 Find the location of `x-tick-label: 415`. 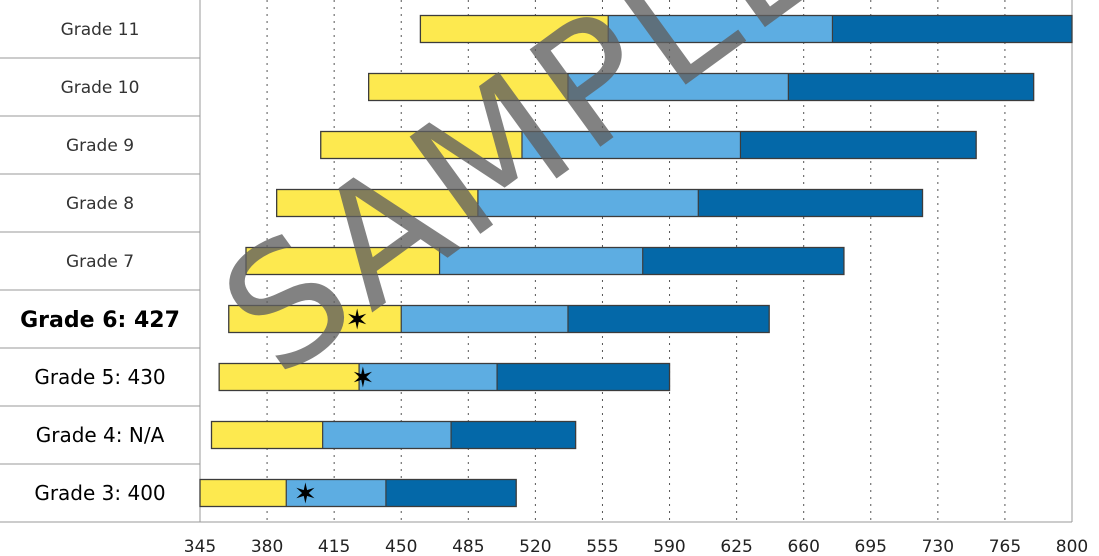

x-tick-label: 415 is located at coordinates (334, 546).